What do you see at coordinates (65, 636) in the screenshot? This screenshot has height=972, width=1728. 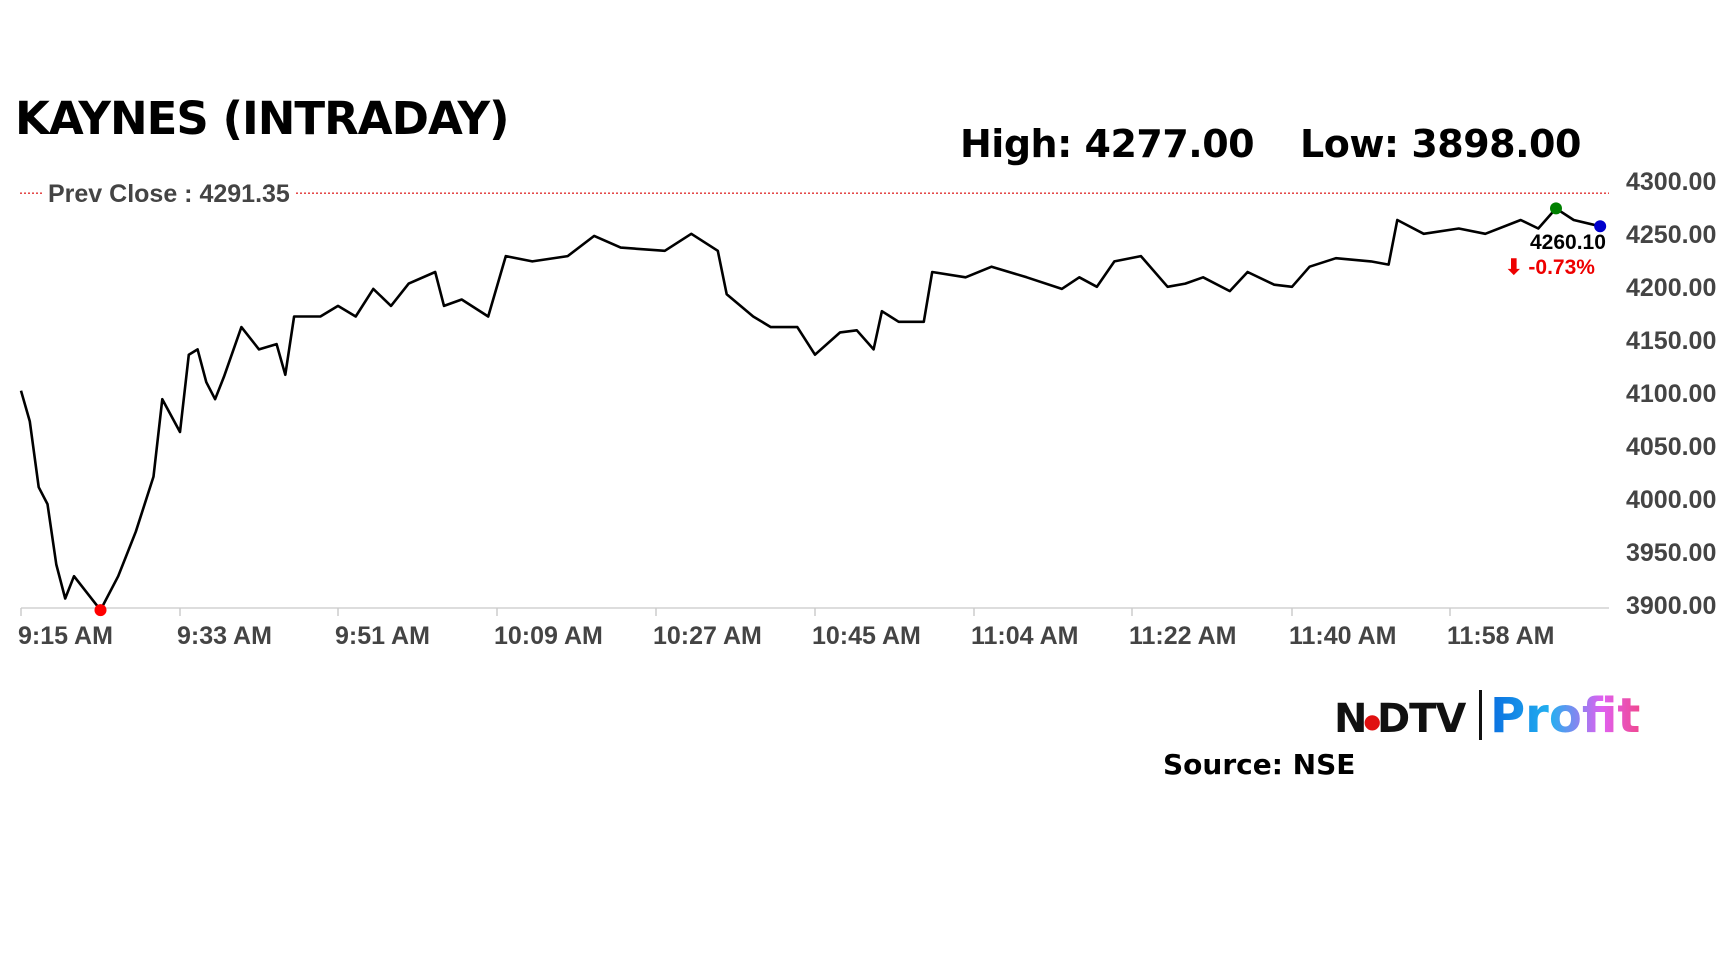 I see `x-tick-label: 9:15 AM` at bounding box center [65, 636].